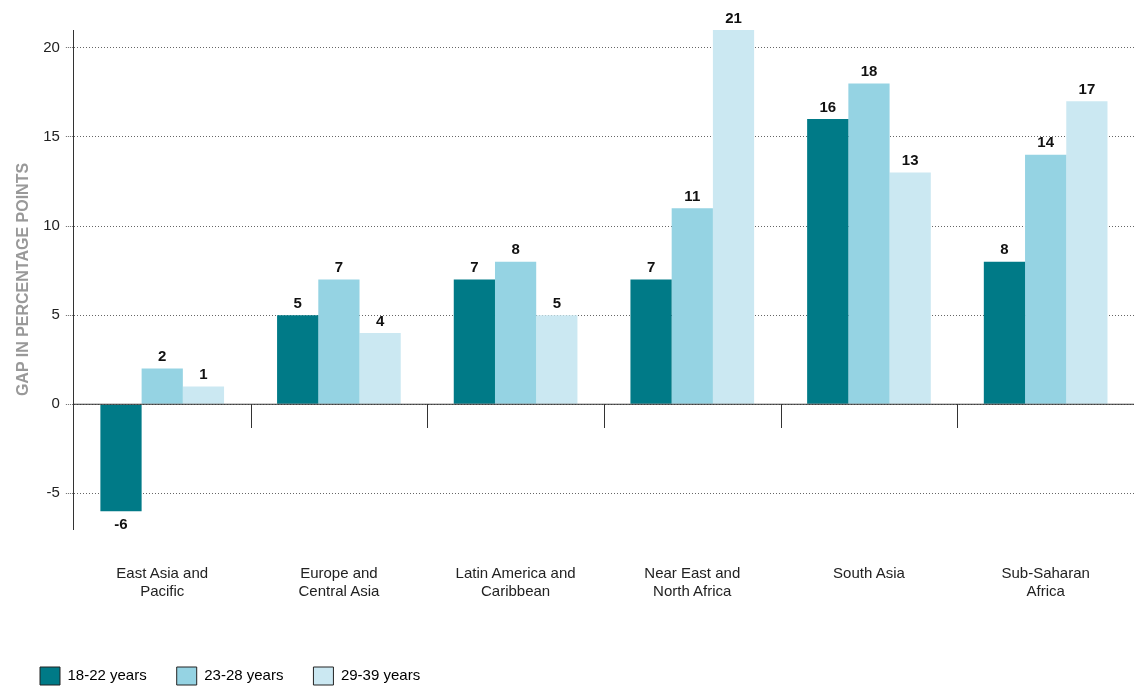 Image resolution: width=1134 pixels, height=695 pixels. Describe the element at coordinates (121, 523) in the screenshot. I see `data-label: -6` at that location.